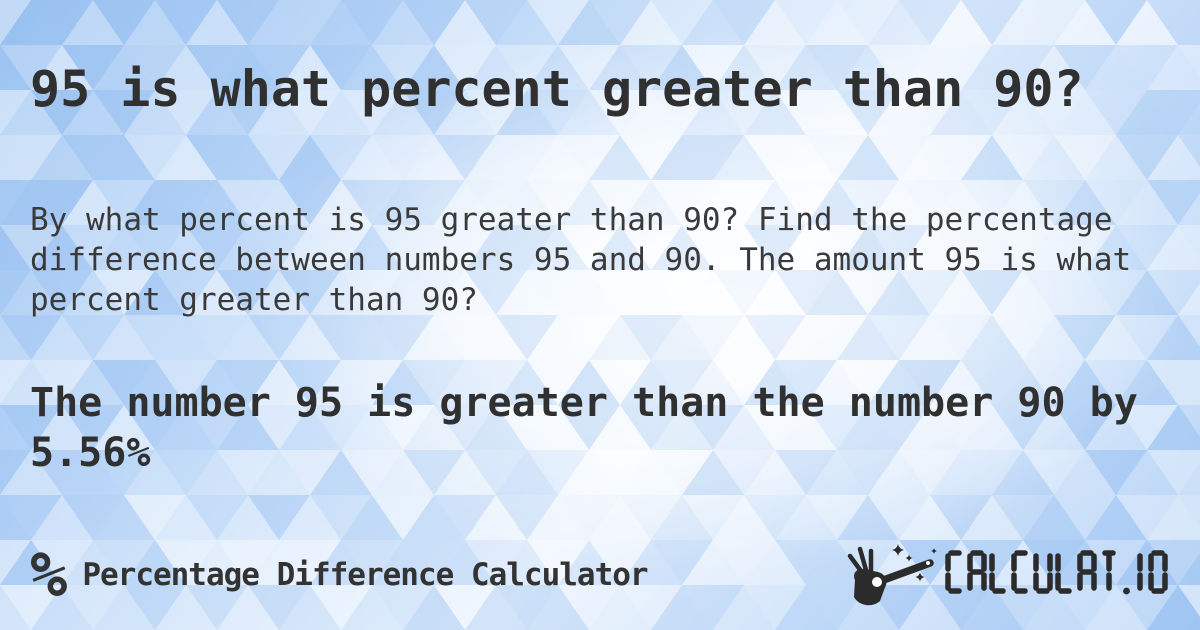 The height and width of the screenshot is (630, 1200). Describe the element at coordinates (557, 88) in the screenshot. I see `page-title: 95 is what percent greater than 90?` at that location.